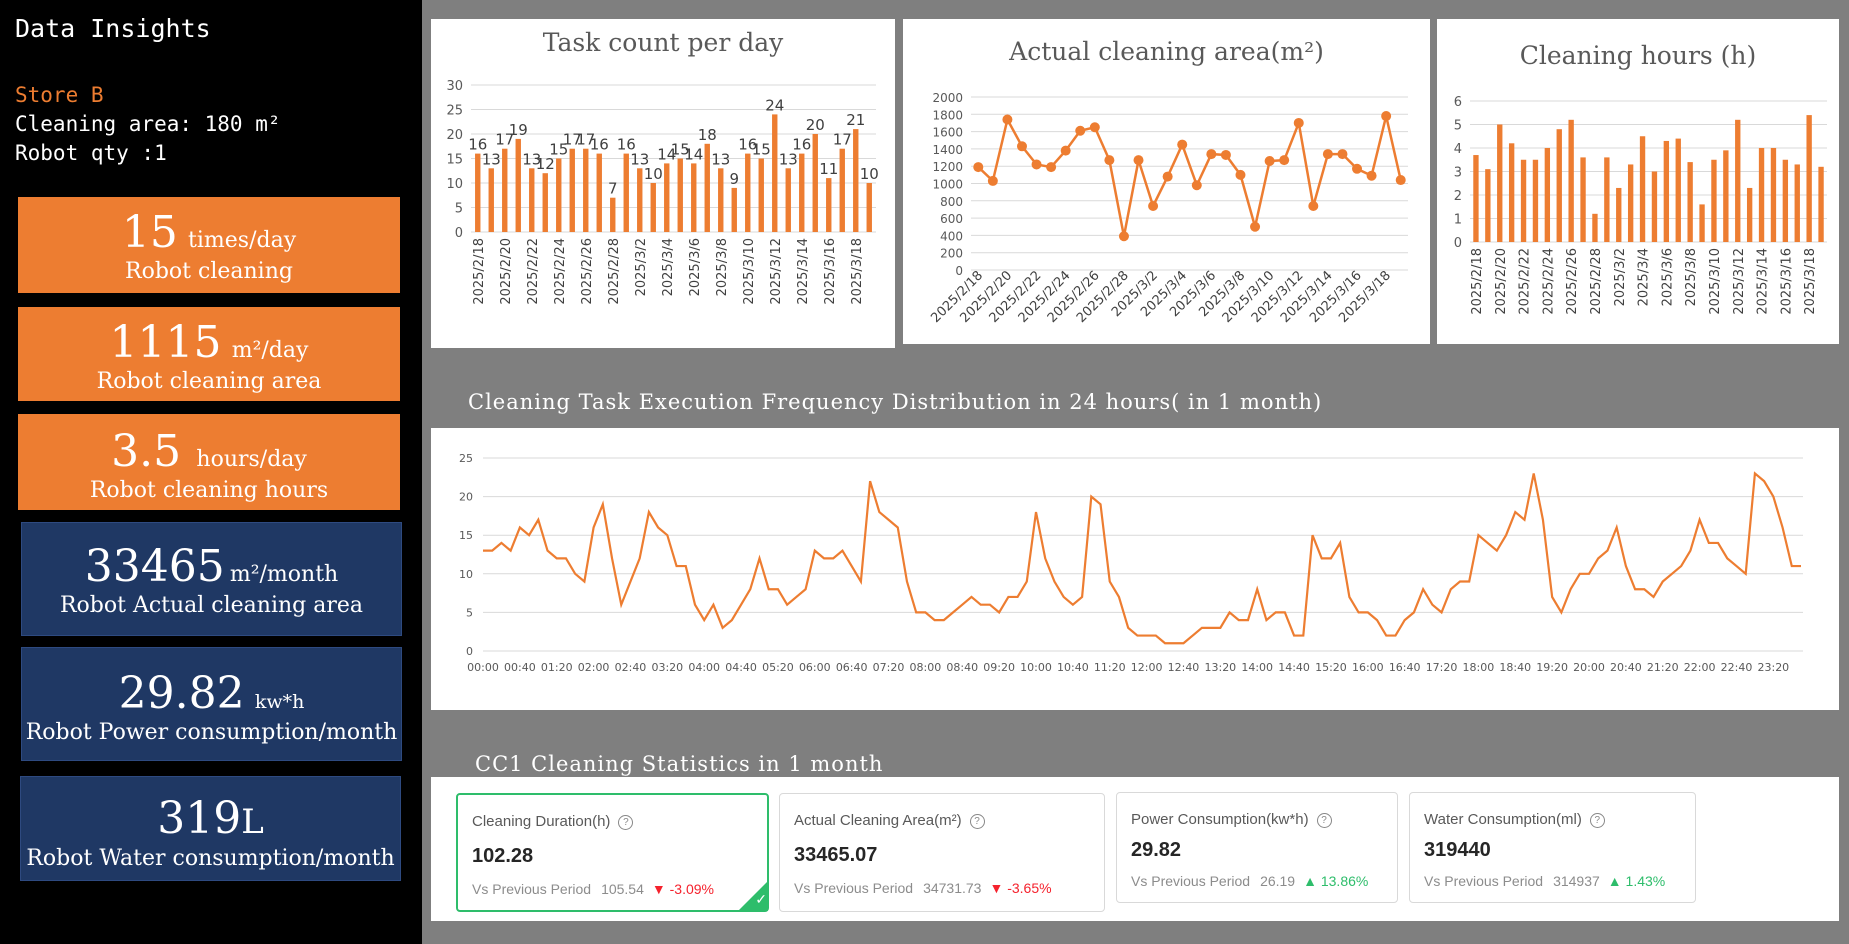 The image size is (1849, 944). What do you see at coordinates (520, 667) in the screenshot?
I see `x-tick-label: 00:40` at bounding box center [520, 667].